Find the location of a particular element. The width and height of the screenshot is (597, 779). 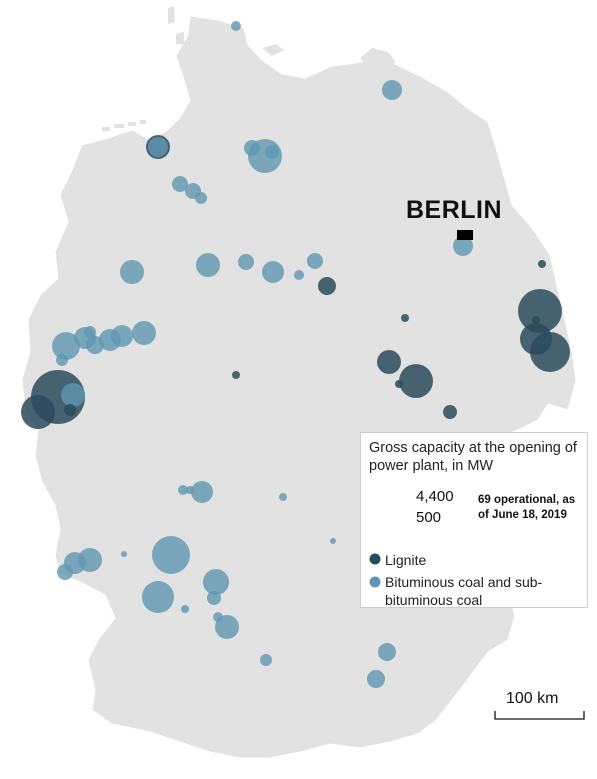

berlin-marker is located at coordinates (465, 235).